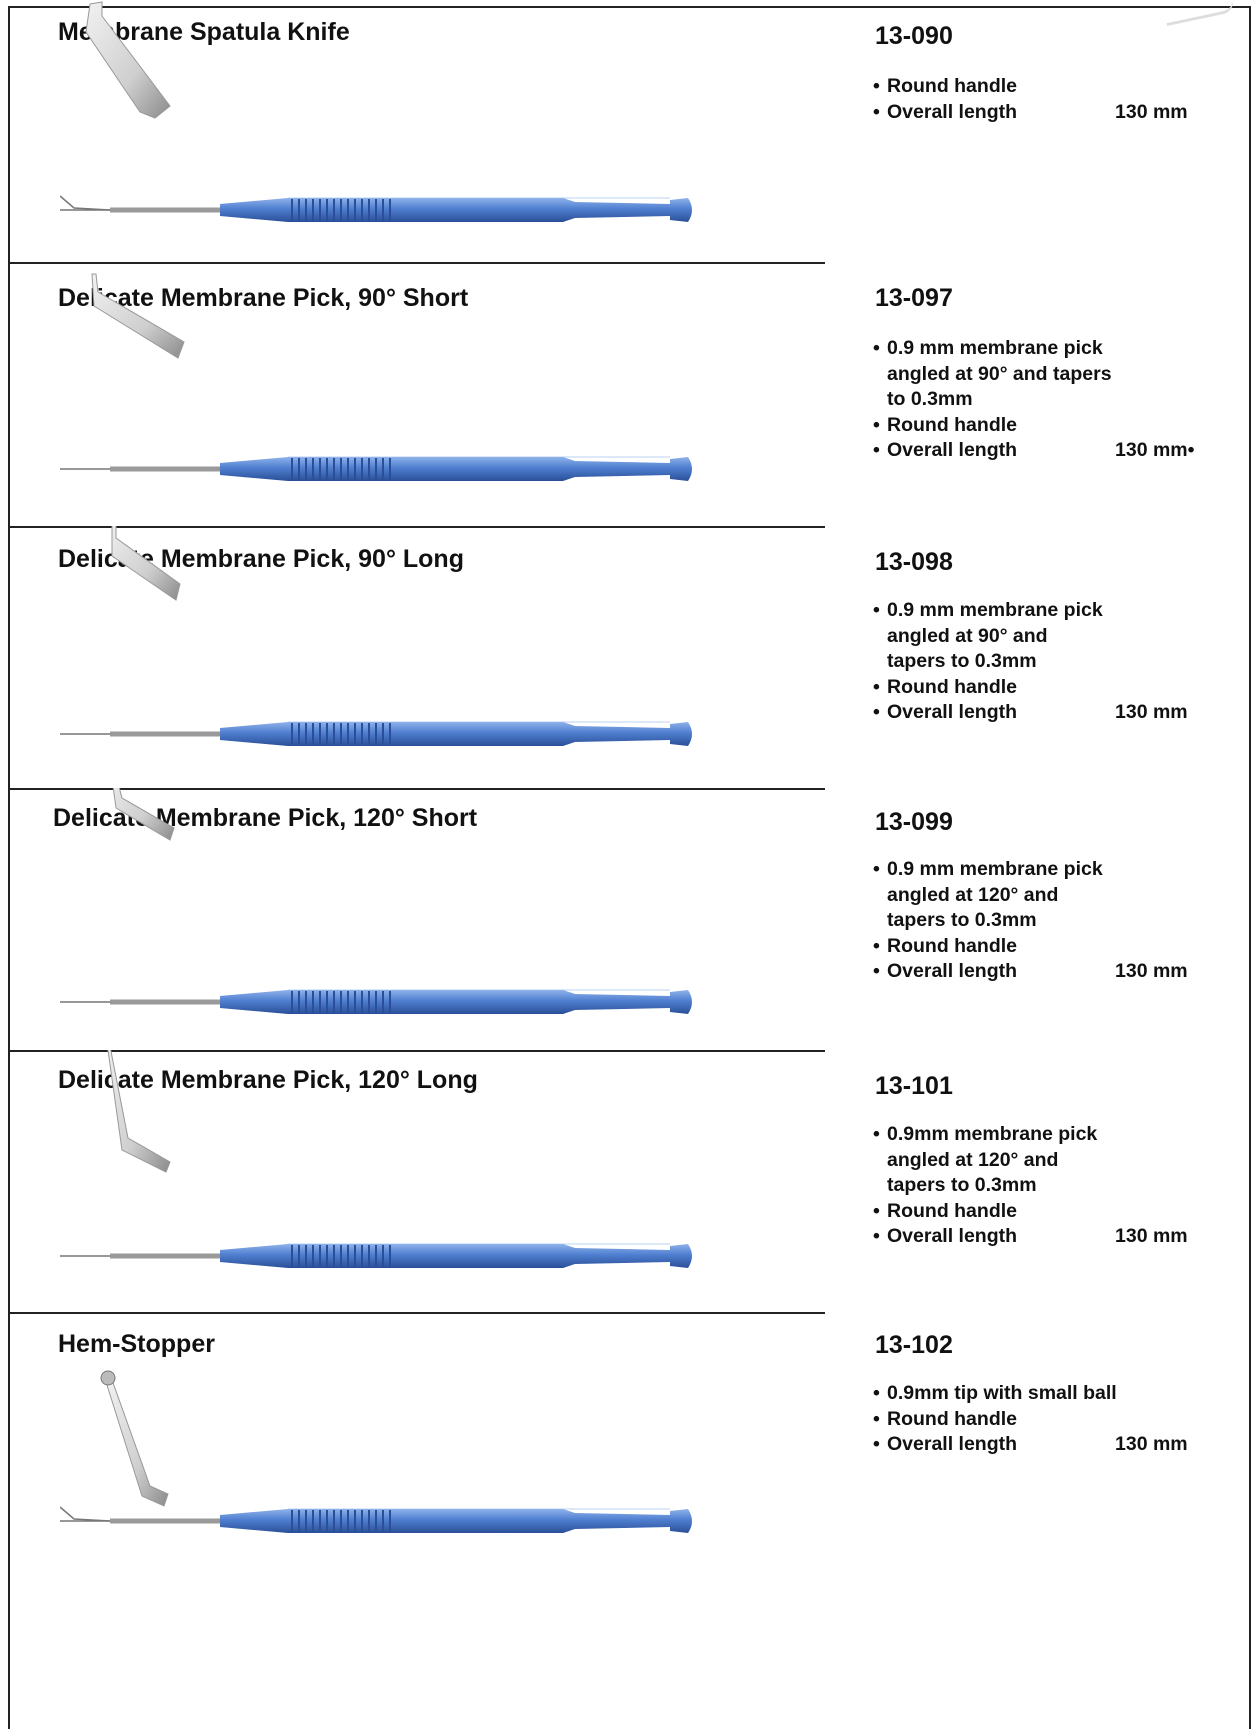 This screenshot has width=1259, height=1729. I want to click on spec-value: 130 mm•, so click(1155, 450).